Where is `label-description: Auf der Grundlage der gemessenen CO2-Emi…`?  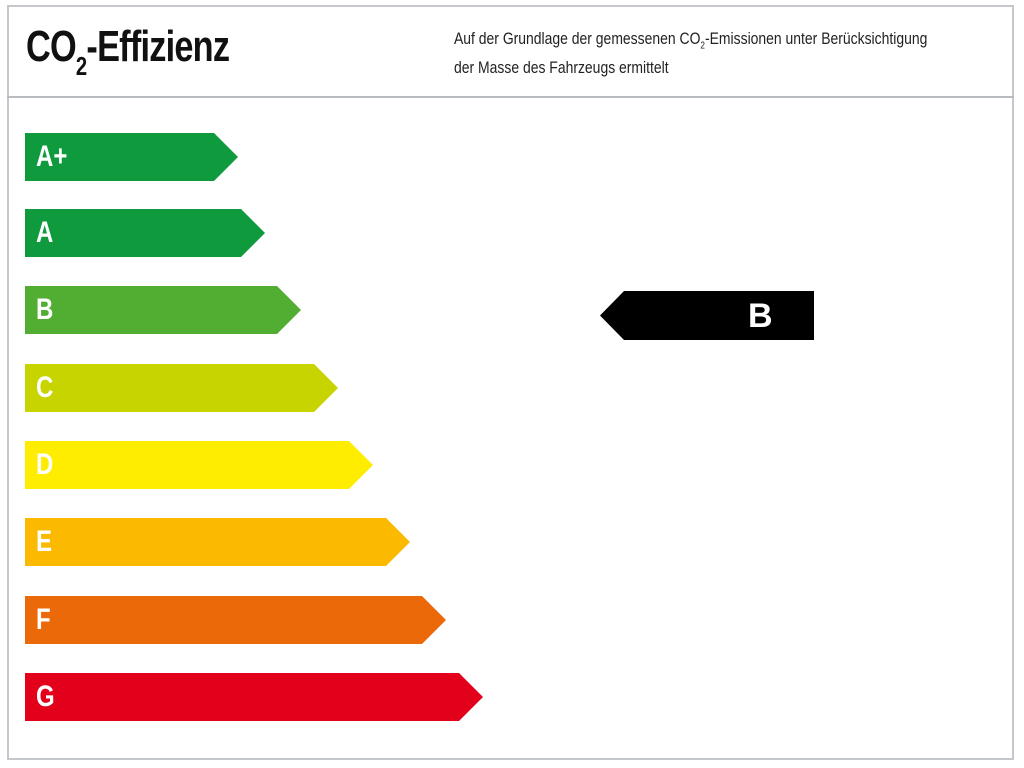
label-description: Auf der Grundlage der gemessenen CO2-Emi… is located at coordinates (691, 53).